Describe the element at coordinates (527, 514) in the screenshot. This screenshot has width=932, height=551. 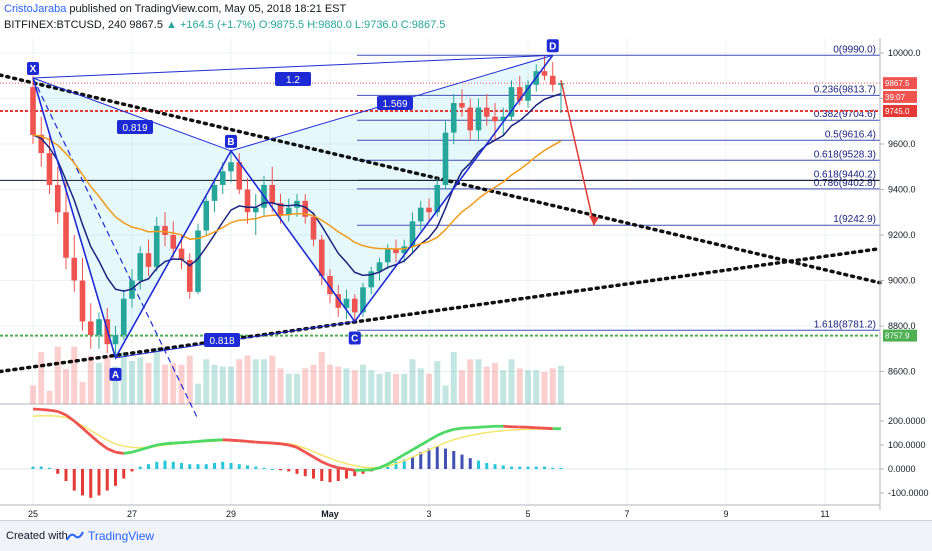
I see `time-tick-label: 5` at that location.